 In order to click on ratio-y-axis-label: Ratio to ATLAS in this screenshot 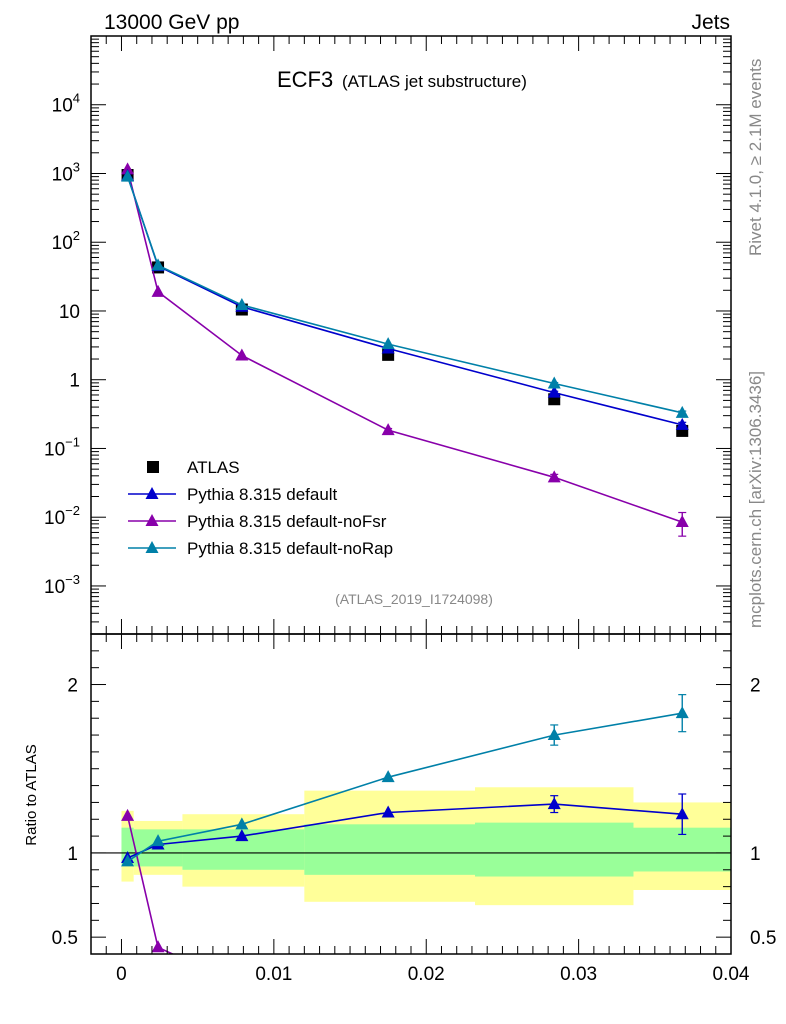, I will do `click(31, 794)`.